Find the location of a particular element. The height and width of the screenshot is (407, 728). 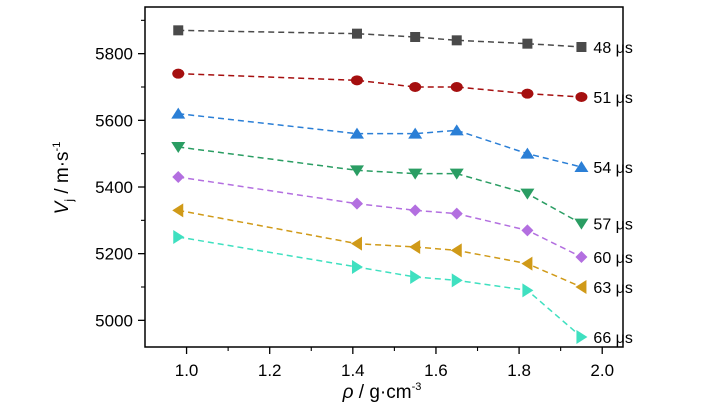

y-tick-label: 5600 is located at coordinates (114, 120).